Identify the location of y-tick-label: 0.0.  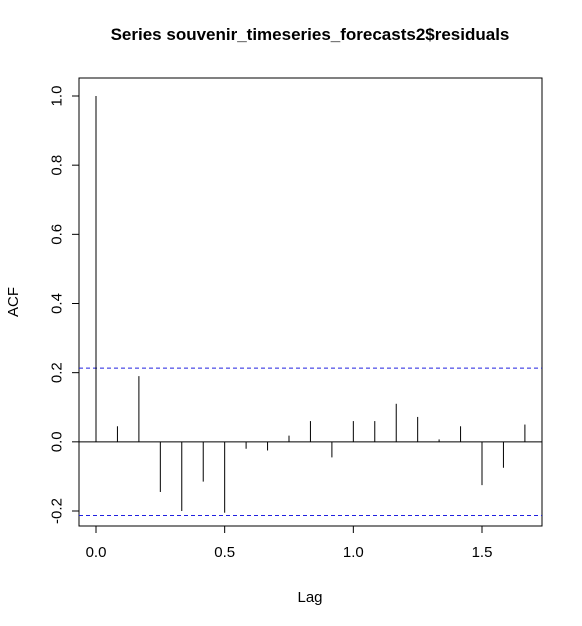
(57, 441).